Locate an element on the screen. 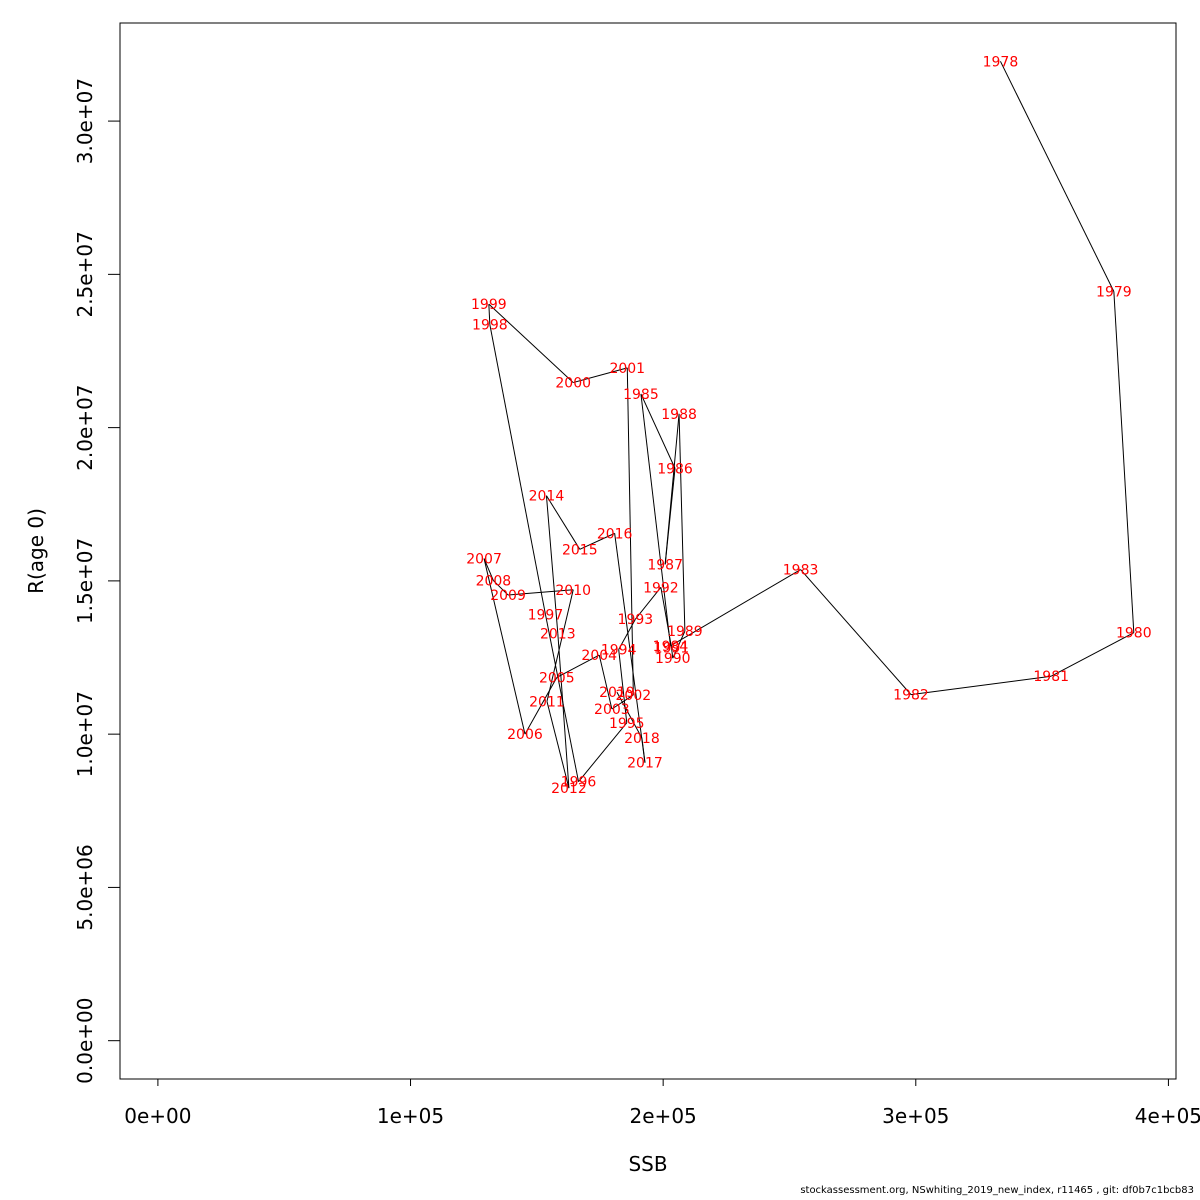 This screenshot has height=1200, width=1200. y-tick-label: 2.0e+07 is located at coordinates (85, 427).